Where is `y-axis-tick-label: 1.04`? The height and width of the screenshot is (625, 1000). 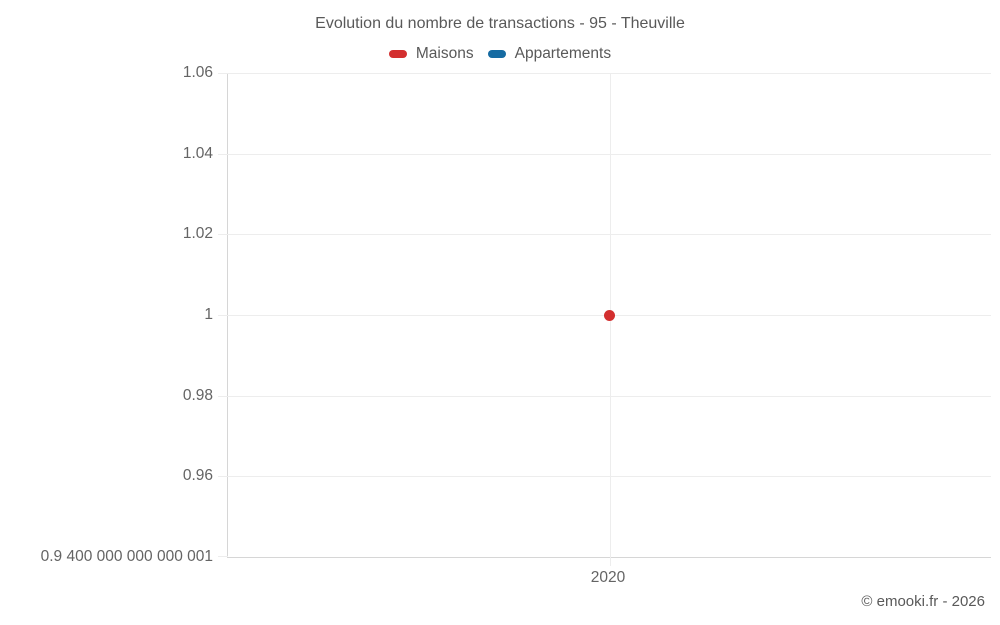 y-axis-tick-label: 1.04 is located at coordinates (197, 153).